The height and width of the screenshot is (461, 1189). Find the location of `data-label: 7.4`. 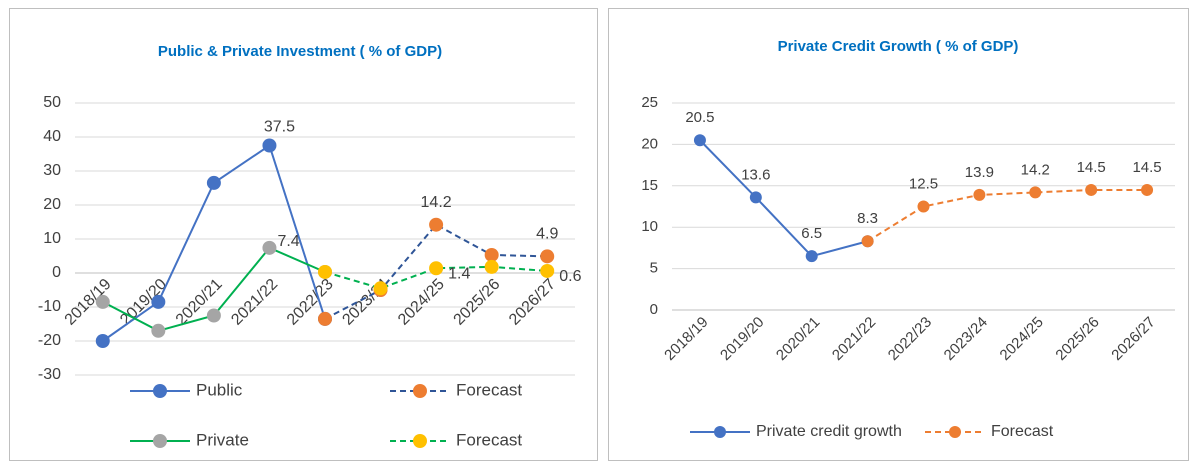

data-label: 7.4 is located at coordinates (288, 241).